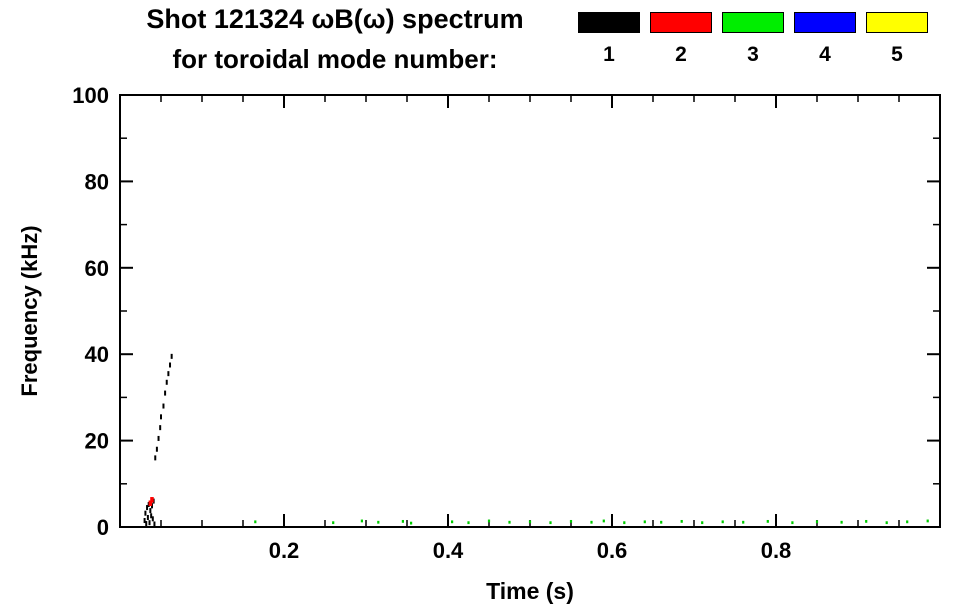 The height and width of the screenshot is (615, 963). Describe the element at coordinates (335, 19) in the screenshot. I see `figure-title: Shot 121324 ωB(ω) spectrum` at that location.